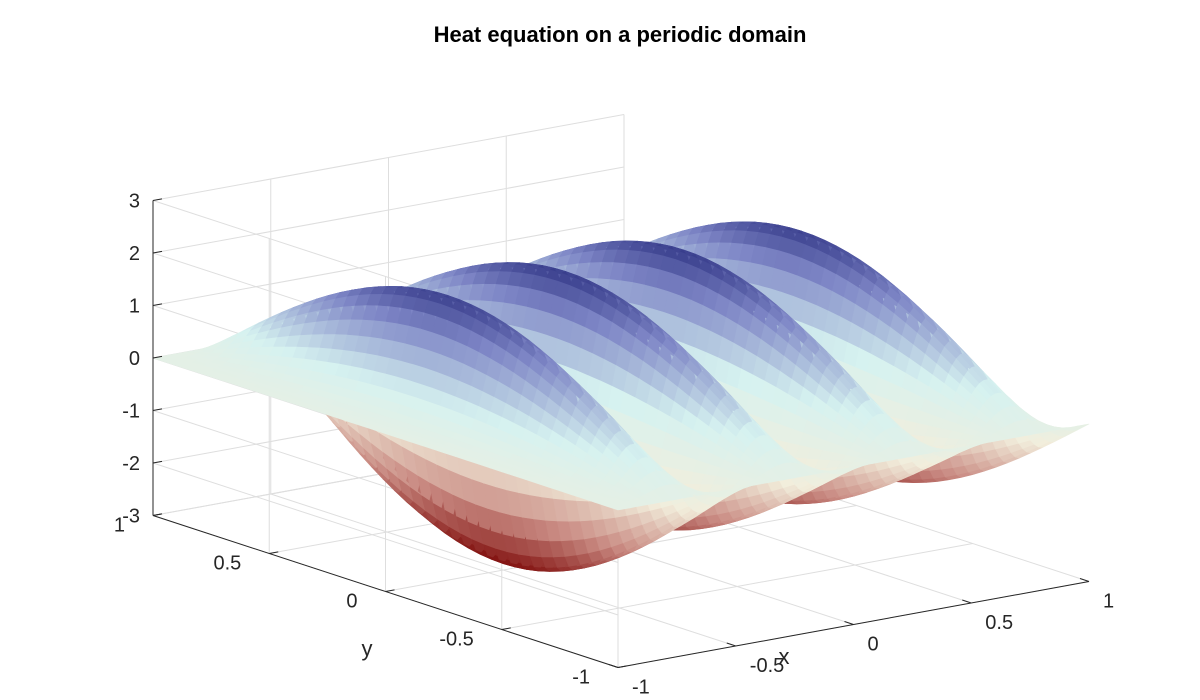 Image resolution: width=1200 pixels, height=700 pixels. I want to click on z-tick-label: -1, so click(131, 412).